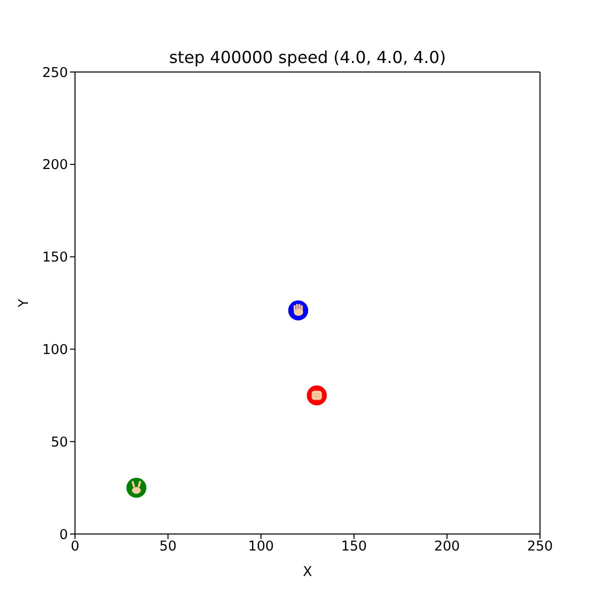 The image size is (600, 600). I want to click on x-tick-label: 50, so click(168, 546).